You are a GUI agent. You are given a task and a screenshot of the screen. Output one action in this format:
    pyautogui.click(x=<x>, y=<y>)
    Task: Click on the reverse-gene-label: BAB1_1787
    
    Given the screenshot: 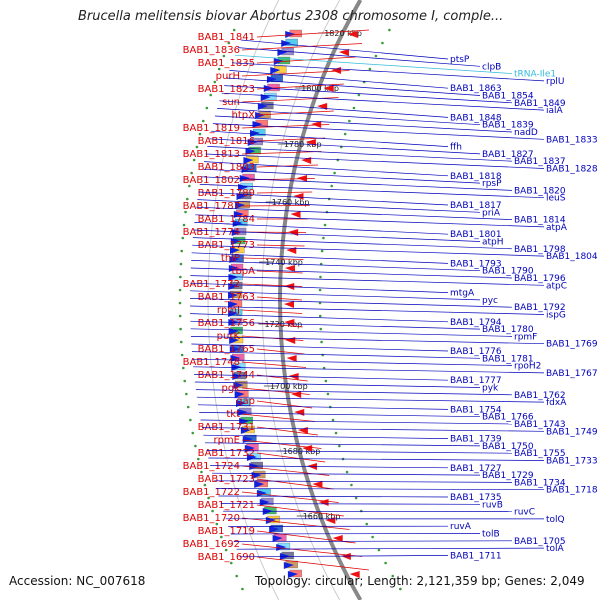 What is the action you would take?
    pyautogui.click(x=211, y=206)
    